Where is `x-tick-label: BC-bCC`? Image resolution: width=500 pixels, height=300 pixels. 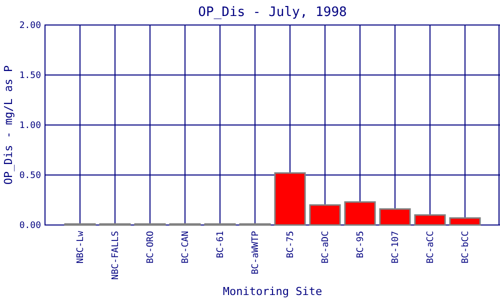
x-tick-label: BC-bCC is located at coordinates (466, 247).